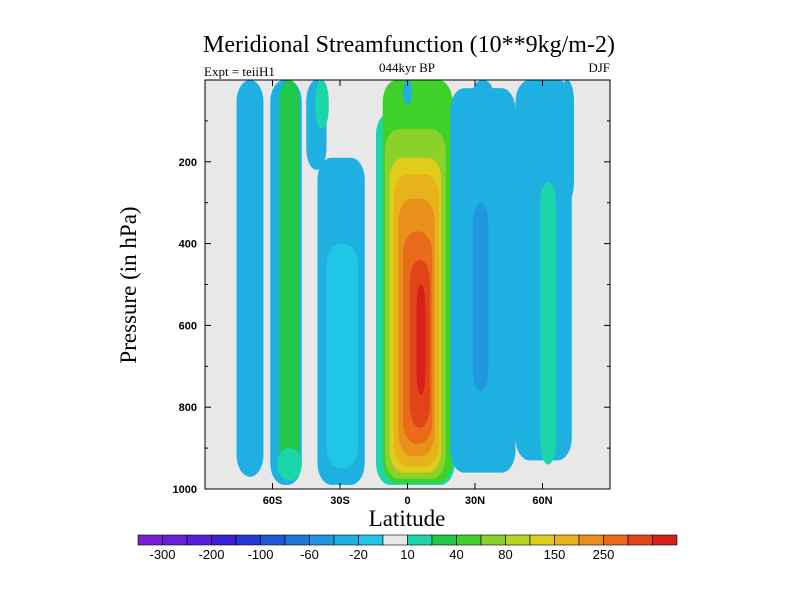 This screenshot has width=800, height=600. I want to click on y-tick-label: 800, so click(188, 408).